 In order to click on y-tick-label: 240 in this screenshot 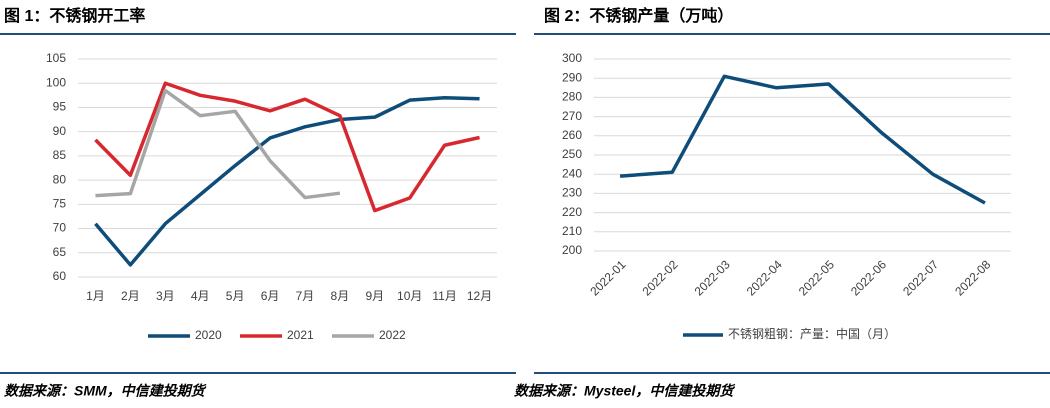, I will do `click(572, 173)`.